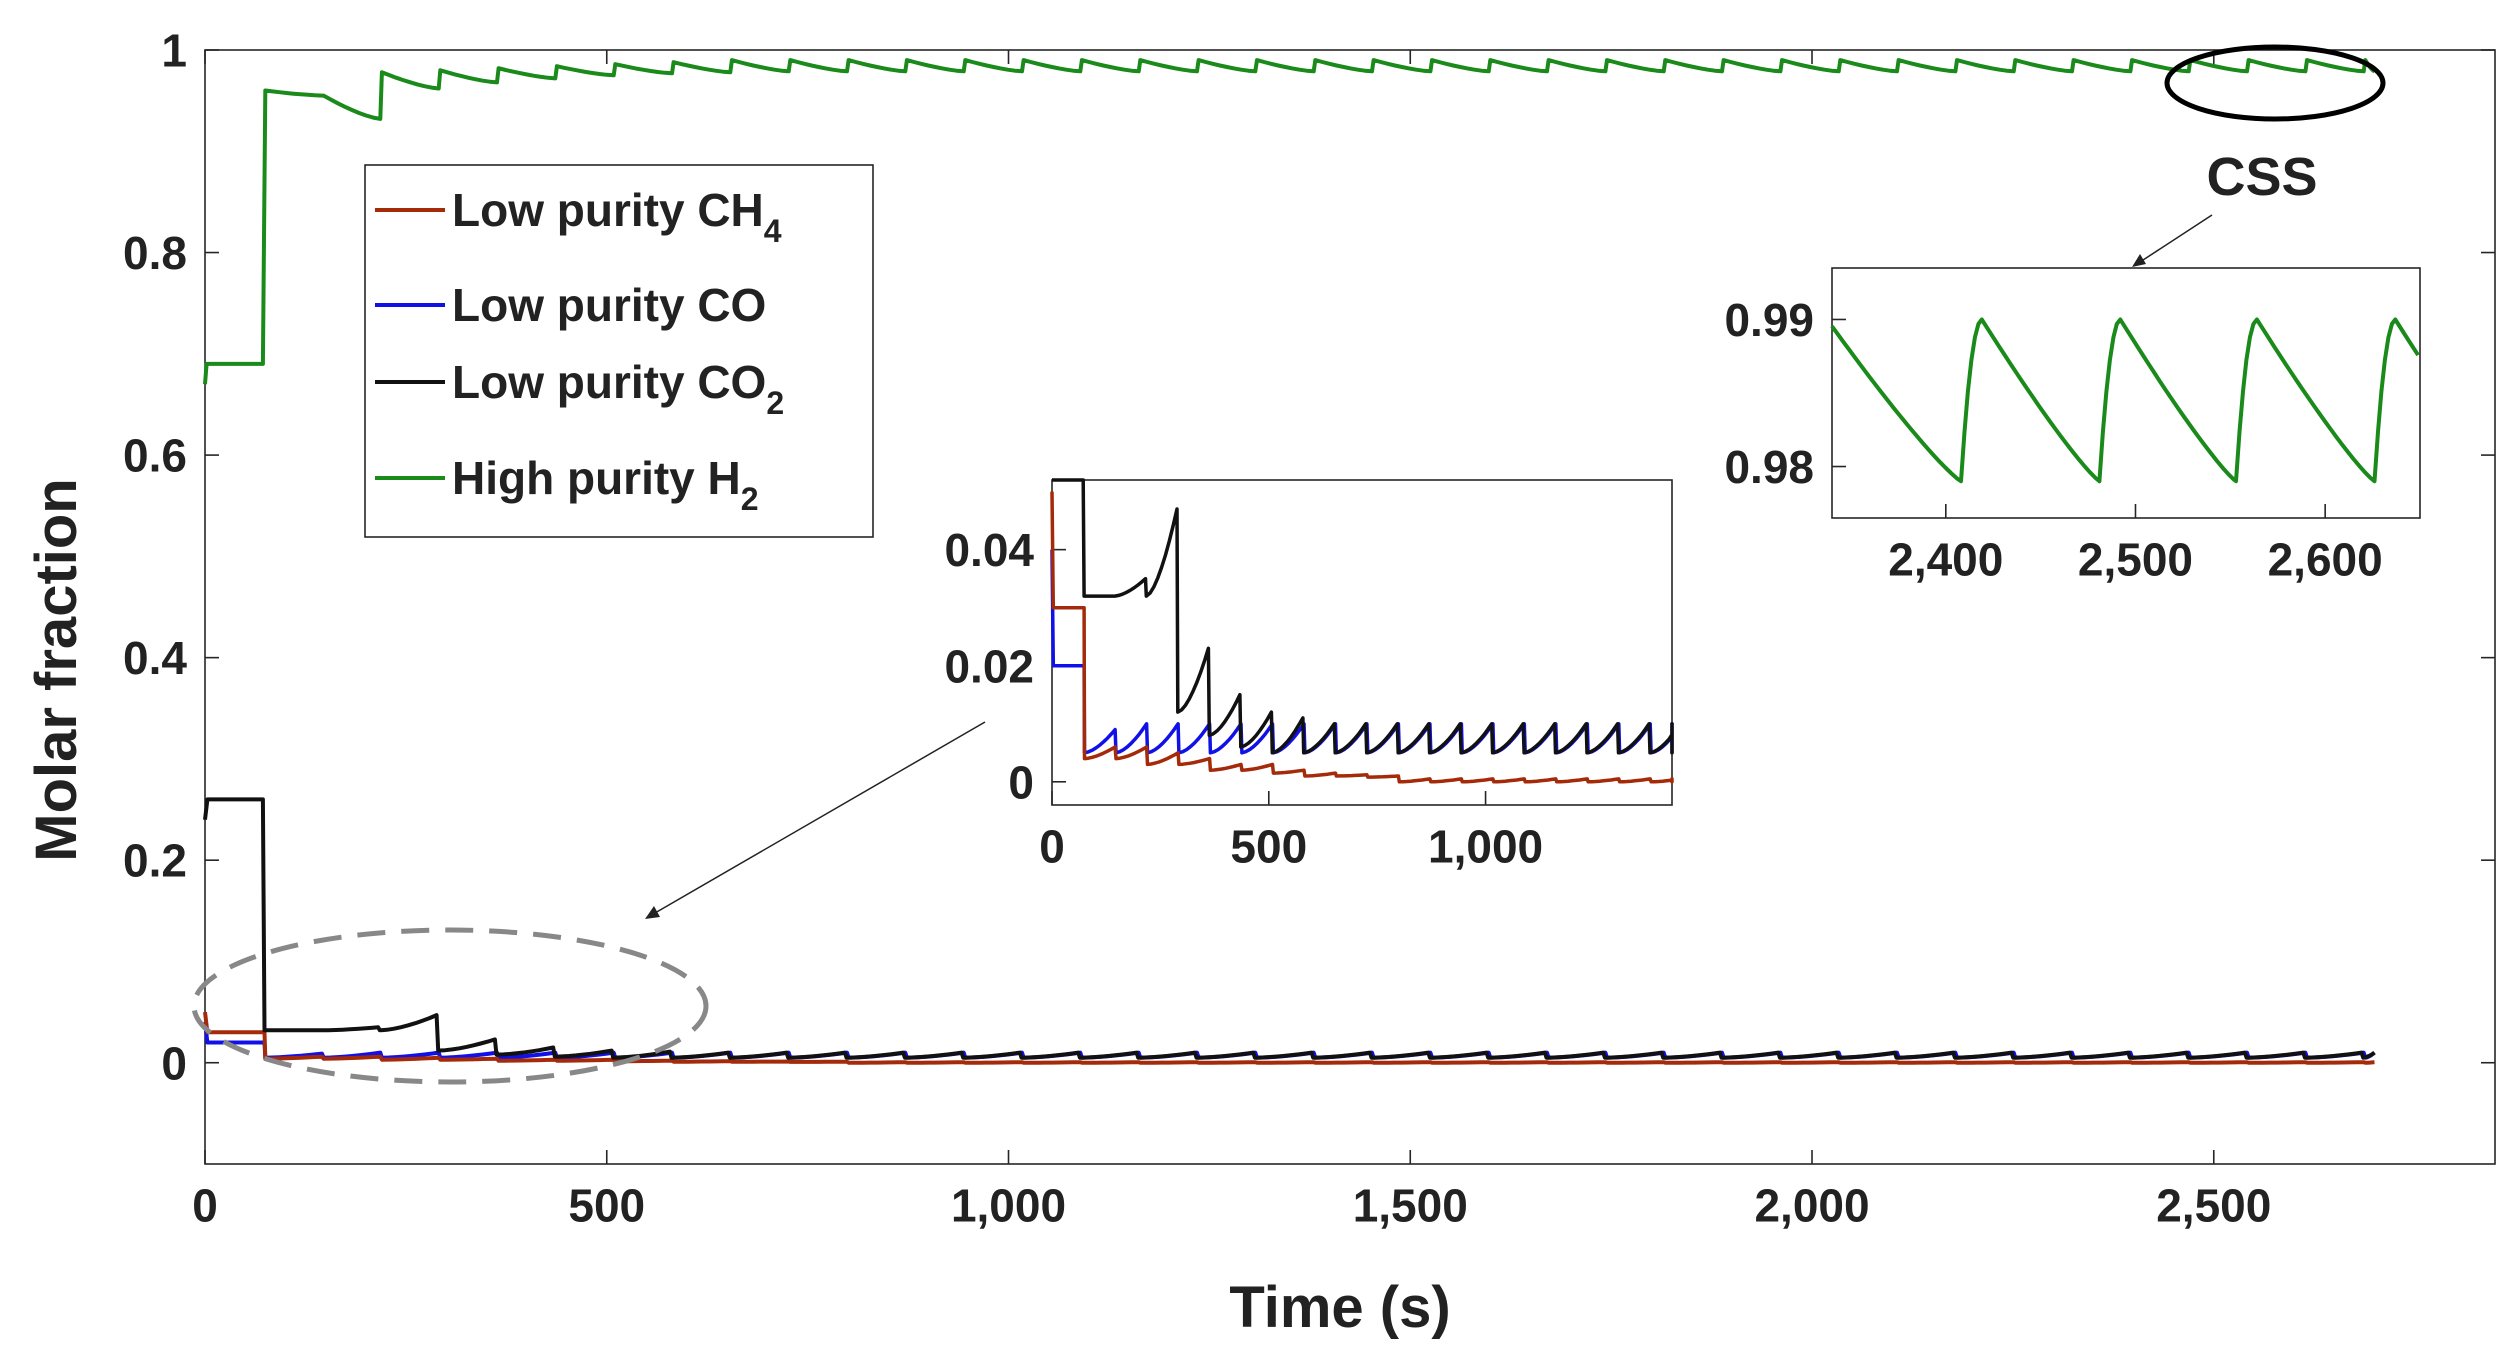  What do you see at coordinates (2176, 238) in the screenshot?
I see `css-arrow-line` at bounding box center [2176, 238].